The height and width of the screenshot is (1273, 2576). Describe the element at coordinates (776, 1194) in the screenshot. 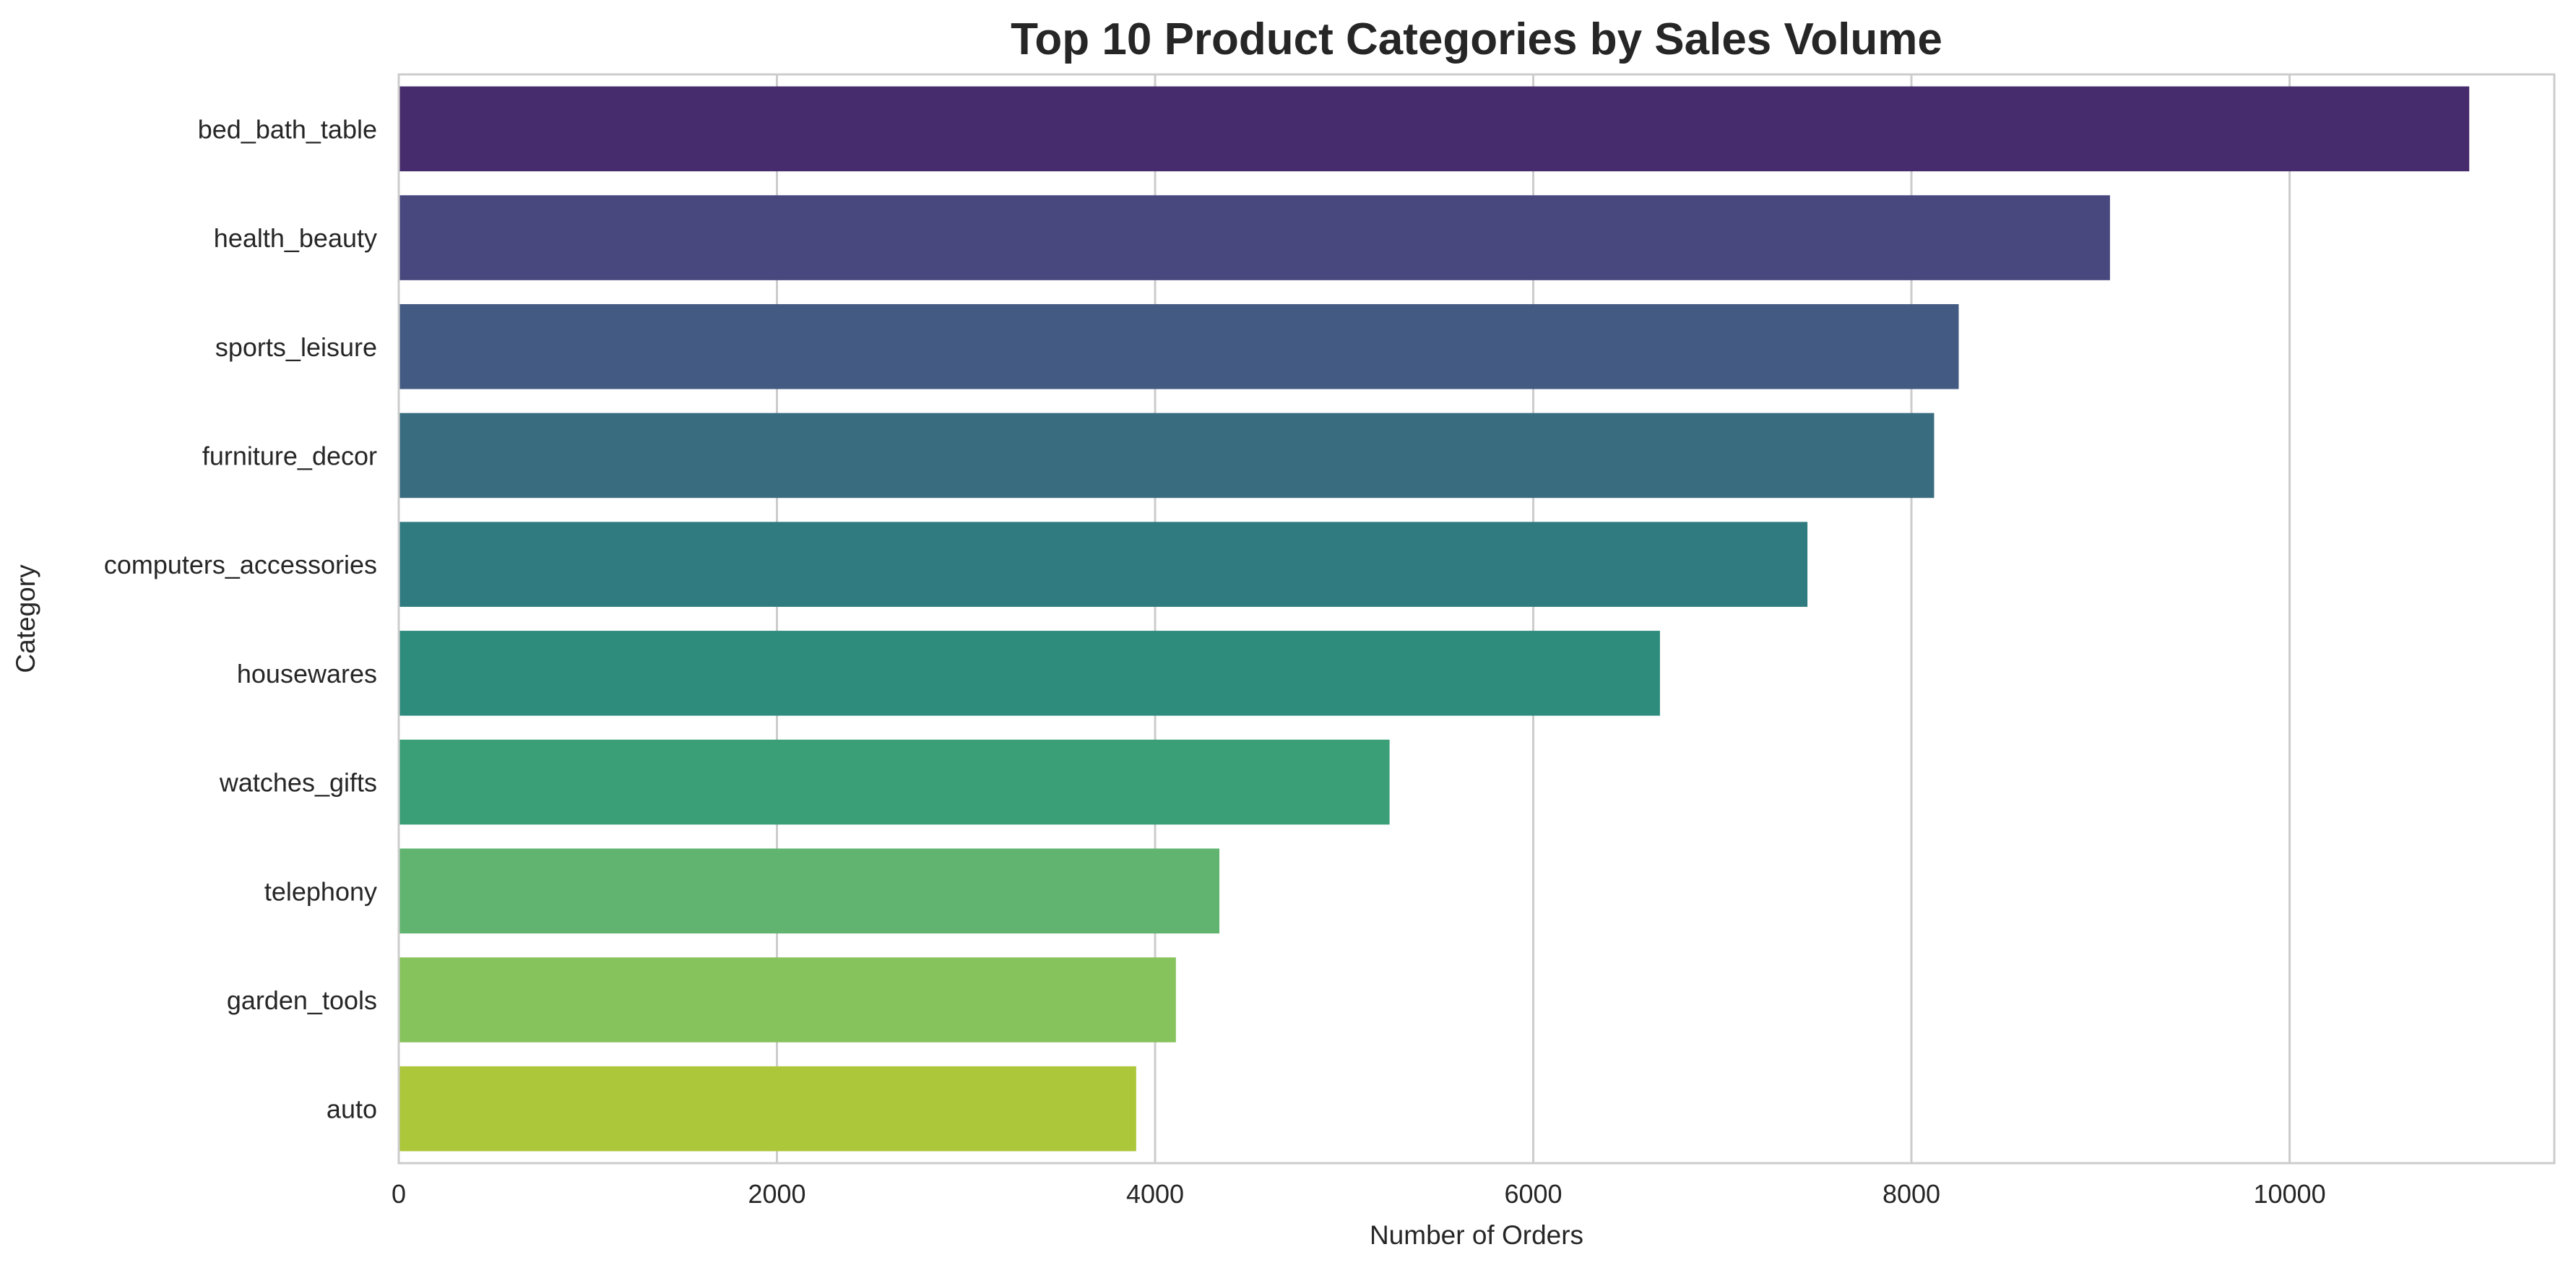

I see `x-tick-label: 2000` at that location.